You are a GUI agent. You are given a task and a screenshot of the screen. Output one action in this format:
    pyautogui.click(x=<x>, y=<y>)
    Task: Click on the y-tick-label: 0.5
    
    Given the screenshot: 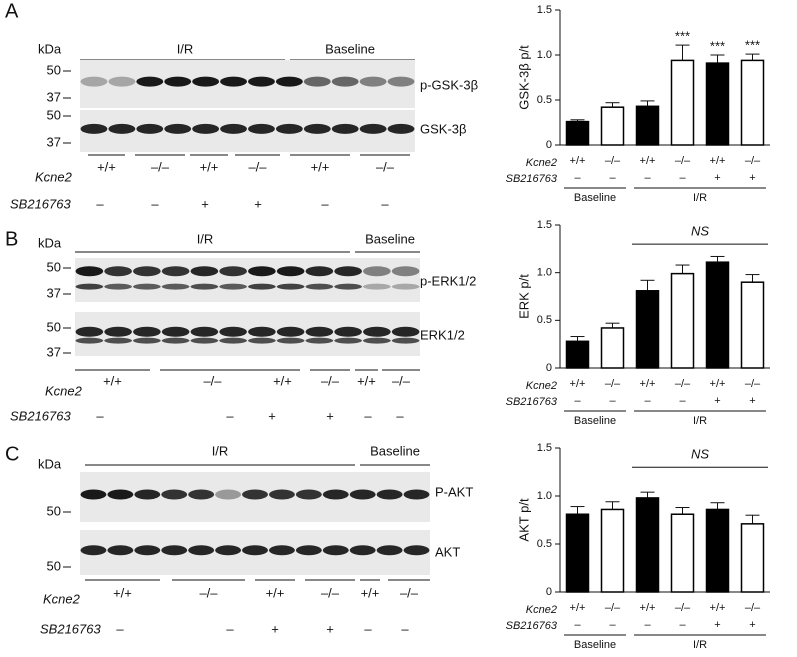 What is the action you would take?
    pyautogui.click(x=544, y=544)
    